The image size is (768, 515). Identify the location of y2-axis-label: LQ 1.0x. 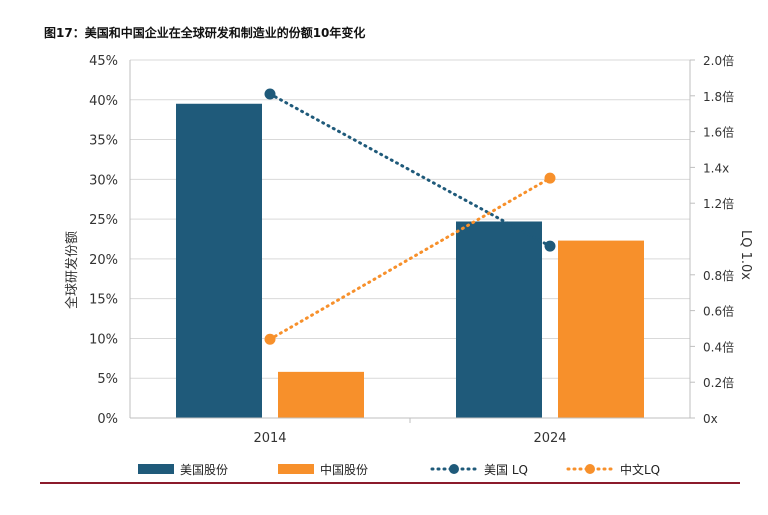
(745, 255).